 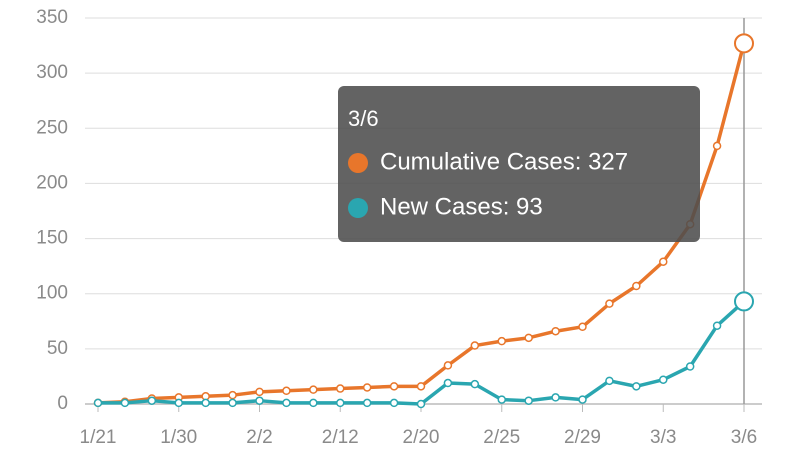 What do you see at coordinates (52, 293) in the screenshot?
I see `y-tick-label: 100` at bounding box center [52, 293].